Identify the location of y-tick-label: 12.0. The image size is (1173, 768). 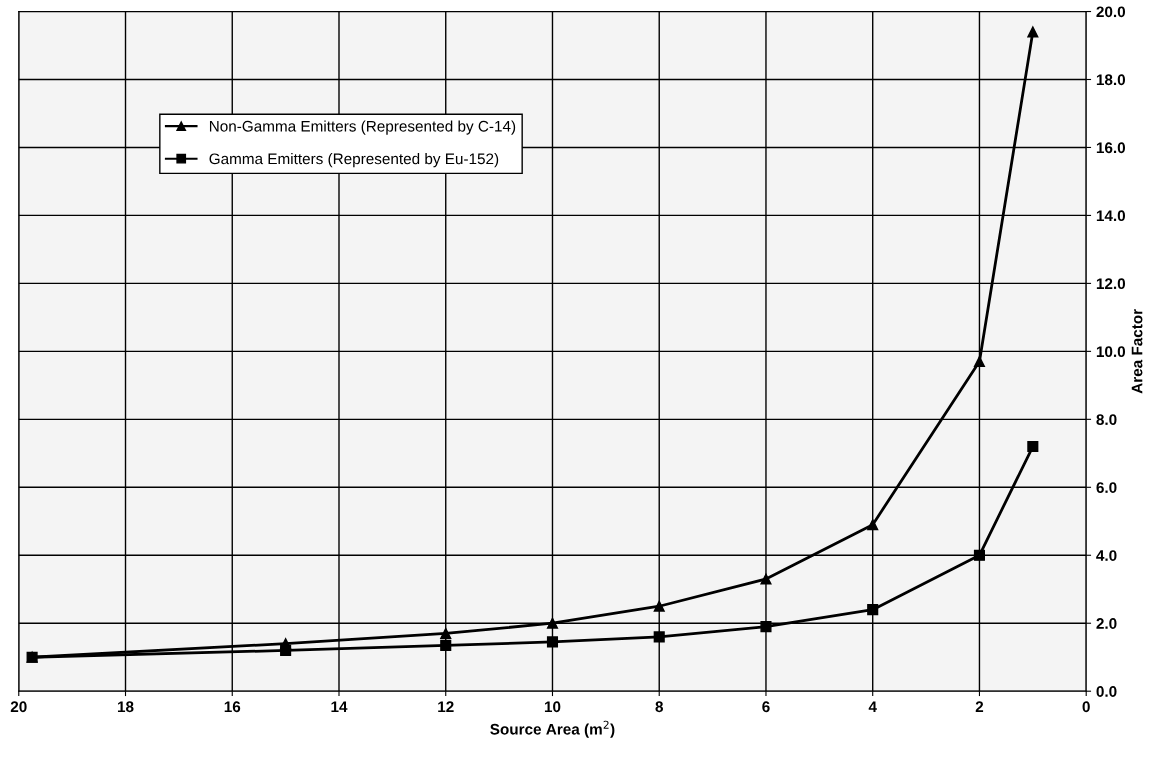
(1111, 284).